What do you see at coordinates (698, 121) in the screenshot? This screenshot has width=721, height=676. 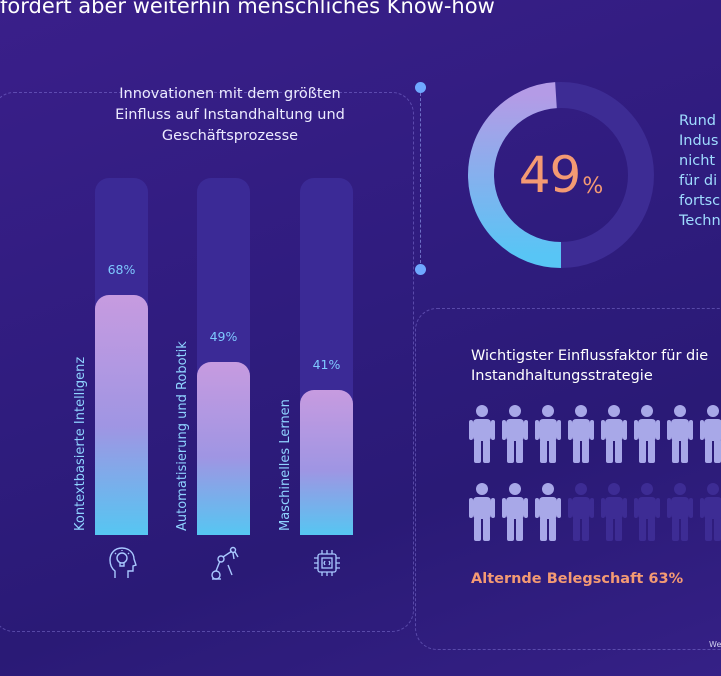 I see `donut-desc-line: Rund` at bounding box center [698, 121].